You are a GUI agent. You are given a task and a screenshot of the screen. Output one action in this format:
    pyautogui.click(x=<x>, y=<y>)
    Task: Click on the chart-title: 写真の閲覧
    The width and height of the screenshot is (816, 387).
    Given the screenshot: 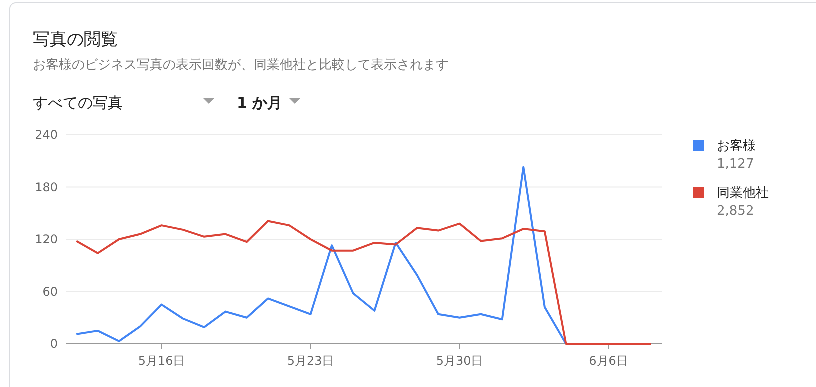 What is the action you would take?
    pyautogui.click(x=75, y=40)
    